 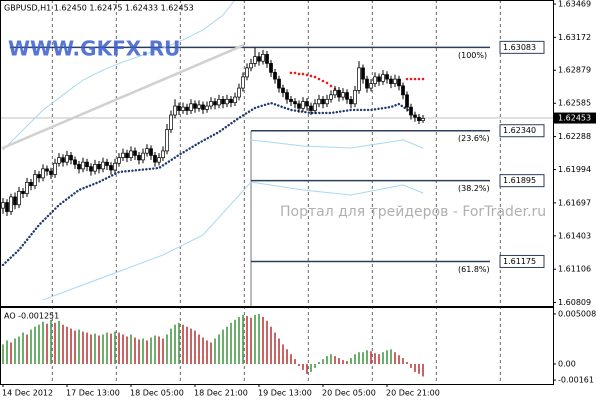 I want to click on fib-price-label: 1.63083, so click(x=519, y=47).